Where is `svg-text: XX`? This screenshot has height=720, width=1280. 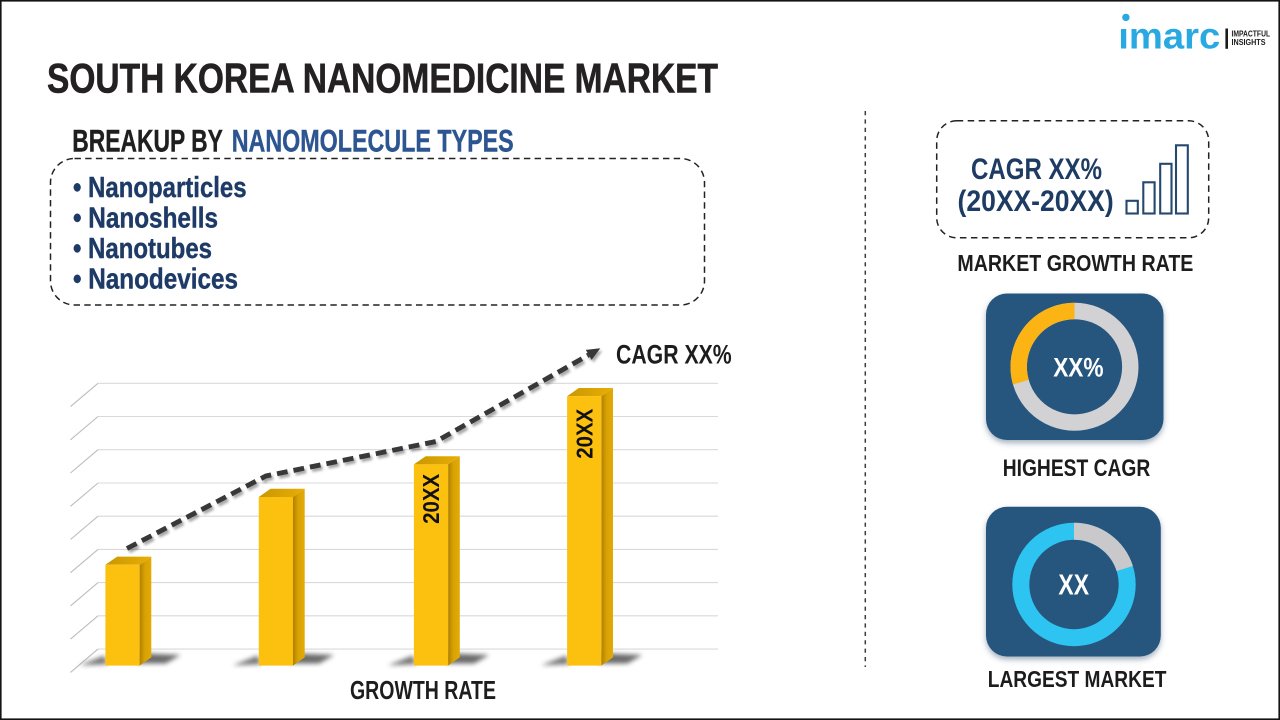
svg-text: XX is located at coordinates (1073, 586).